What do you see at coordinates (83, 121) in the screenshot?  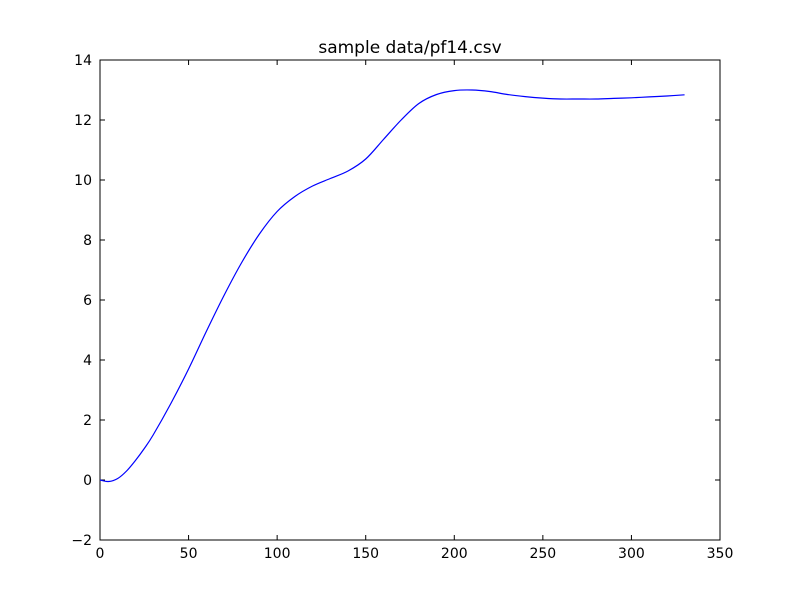 I see `y-tick-label: 12` at bounding box center [83, 121].